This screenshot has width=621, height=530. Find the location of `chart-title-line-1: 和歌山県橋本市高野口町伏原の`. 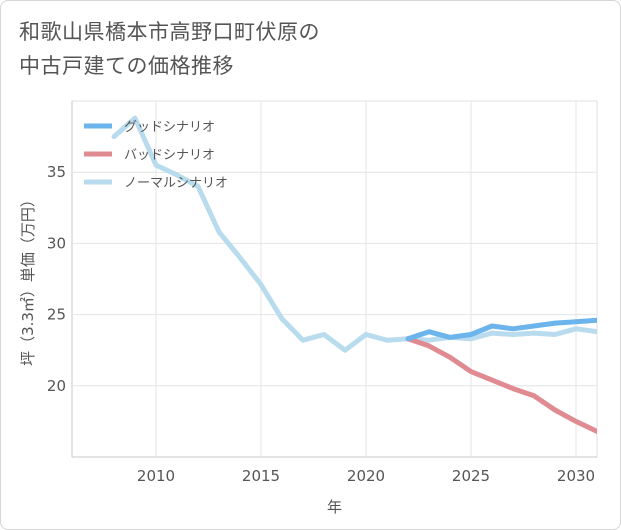

chart-title-line-1: 和歌山県橋本市高野口町伏原の is located at coordinates (169, 32).